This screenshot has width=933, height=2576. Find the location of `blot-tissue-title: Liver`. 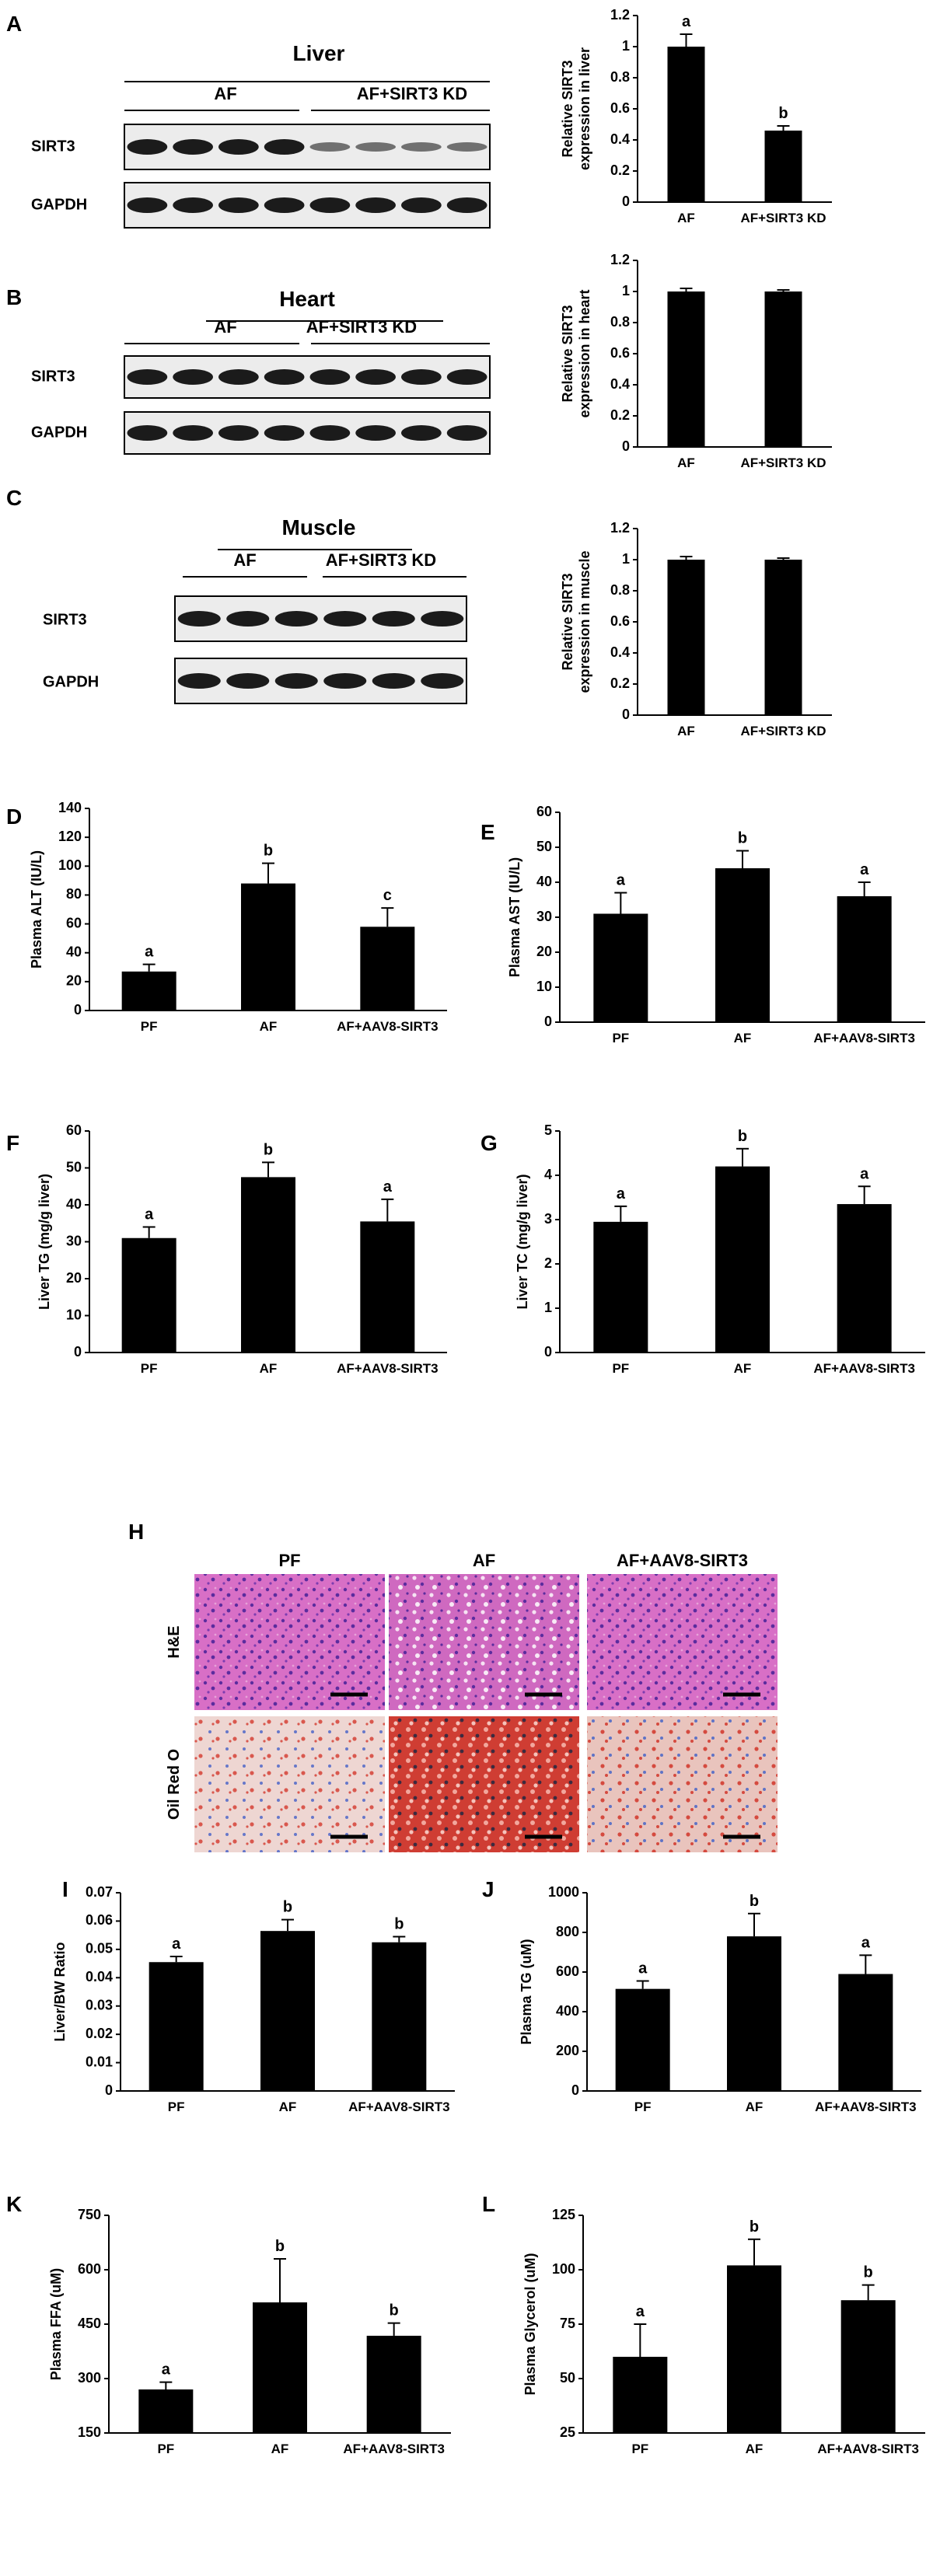

blot-tissue-title: Liver is located at coordinates (319, 53).